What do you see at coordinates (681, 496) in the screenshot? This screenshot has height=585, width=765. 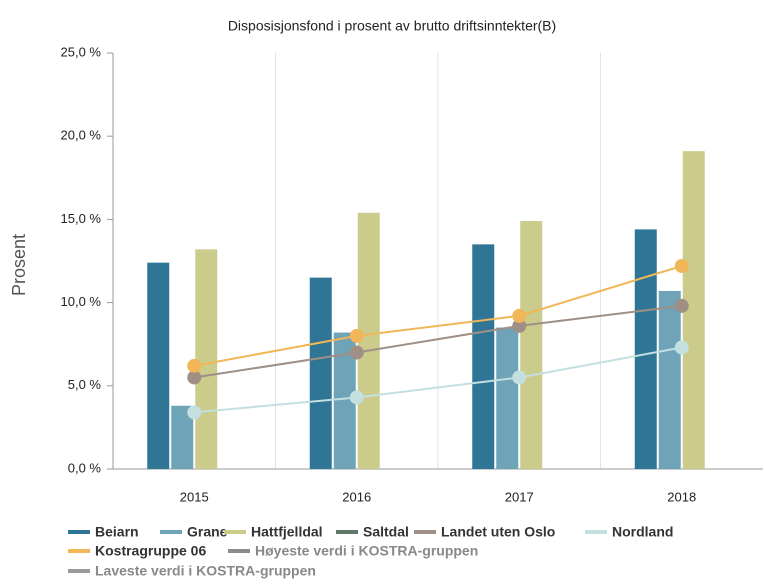 I see `x-tick-label: 2018` at bounding box center [681, 496].